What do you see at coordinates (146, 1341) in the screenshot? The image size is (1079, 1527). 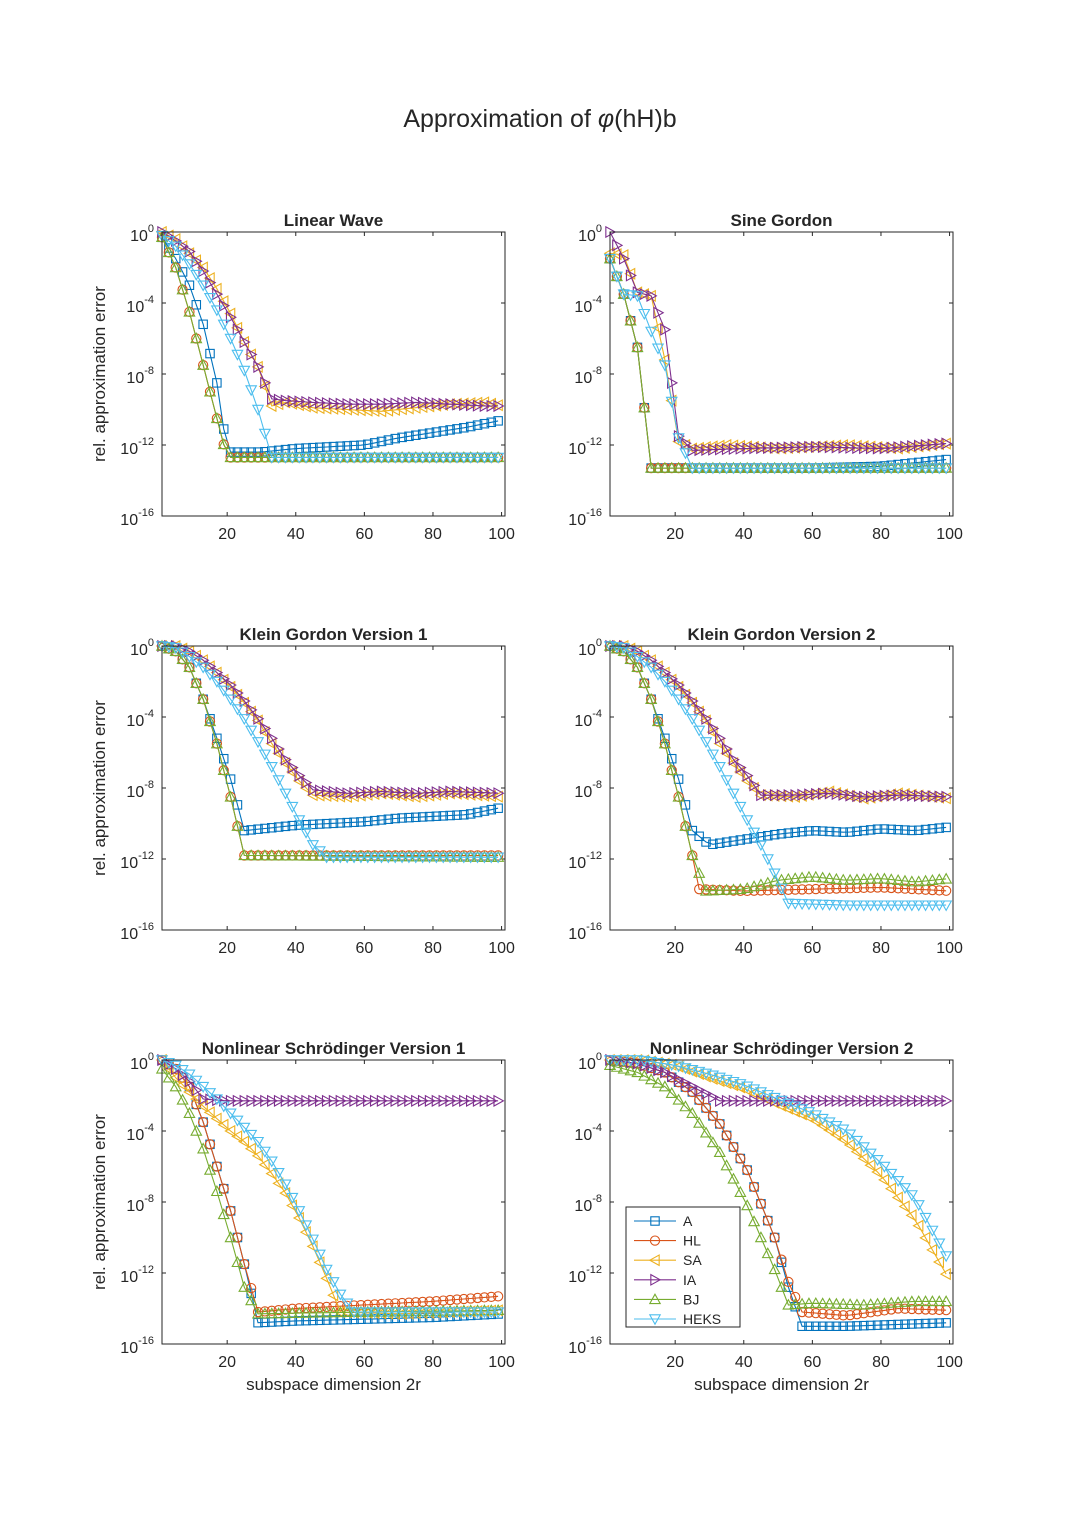 I see `y-tick-exponent: -16` at bounding box center [146, 1341].